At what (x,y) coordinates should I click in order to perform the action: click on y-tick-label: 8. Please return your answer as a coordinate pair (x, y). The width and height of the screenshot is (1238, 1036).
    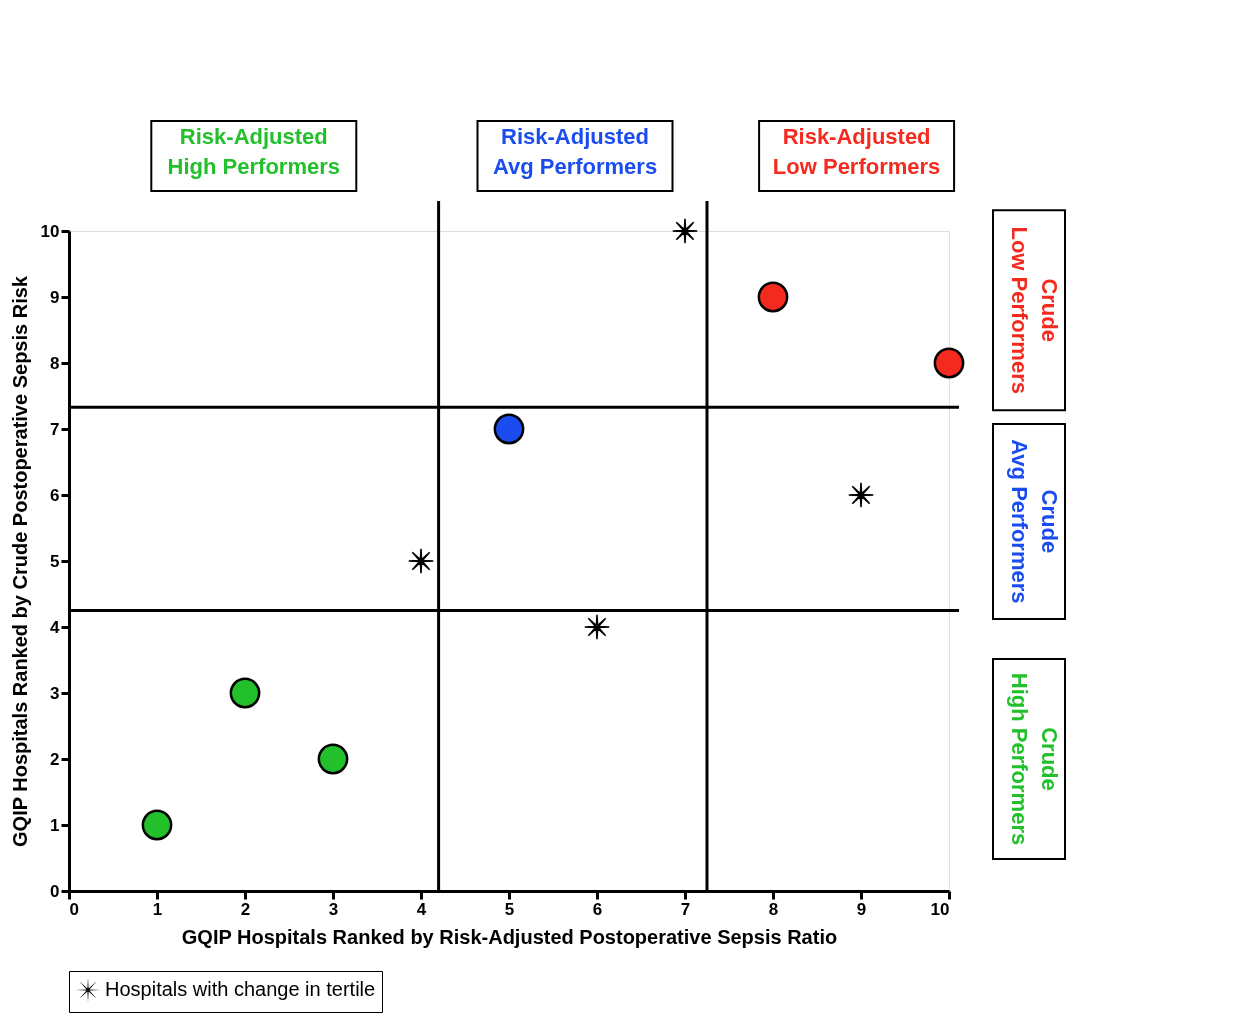
    Looking at the image, I should click on (55, 363).